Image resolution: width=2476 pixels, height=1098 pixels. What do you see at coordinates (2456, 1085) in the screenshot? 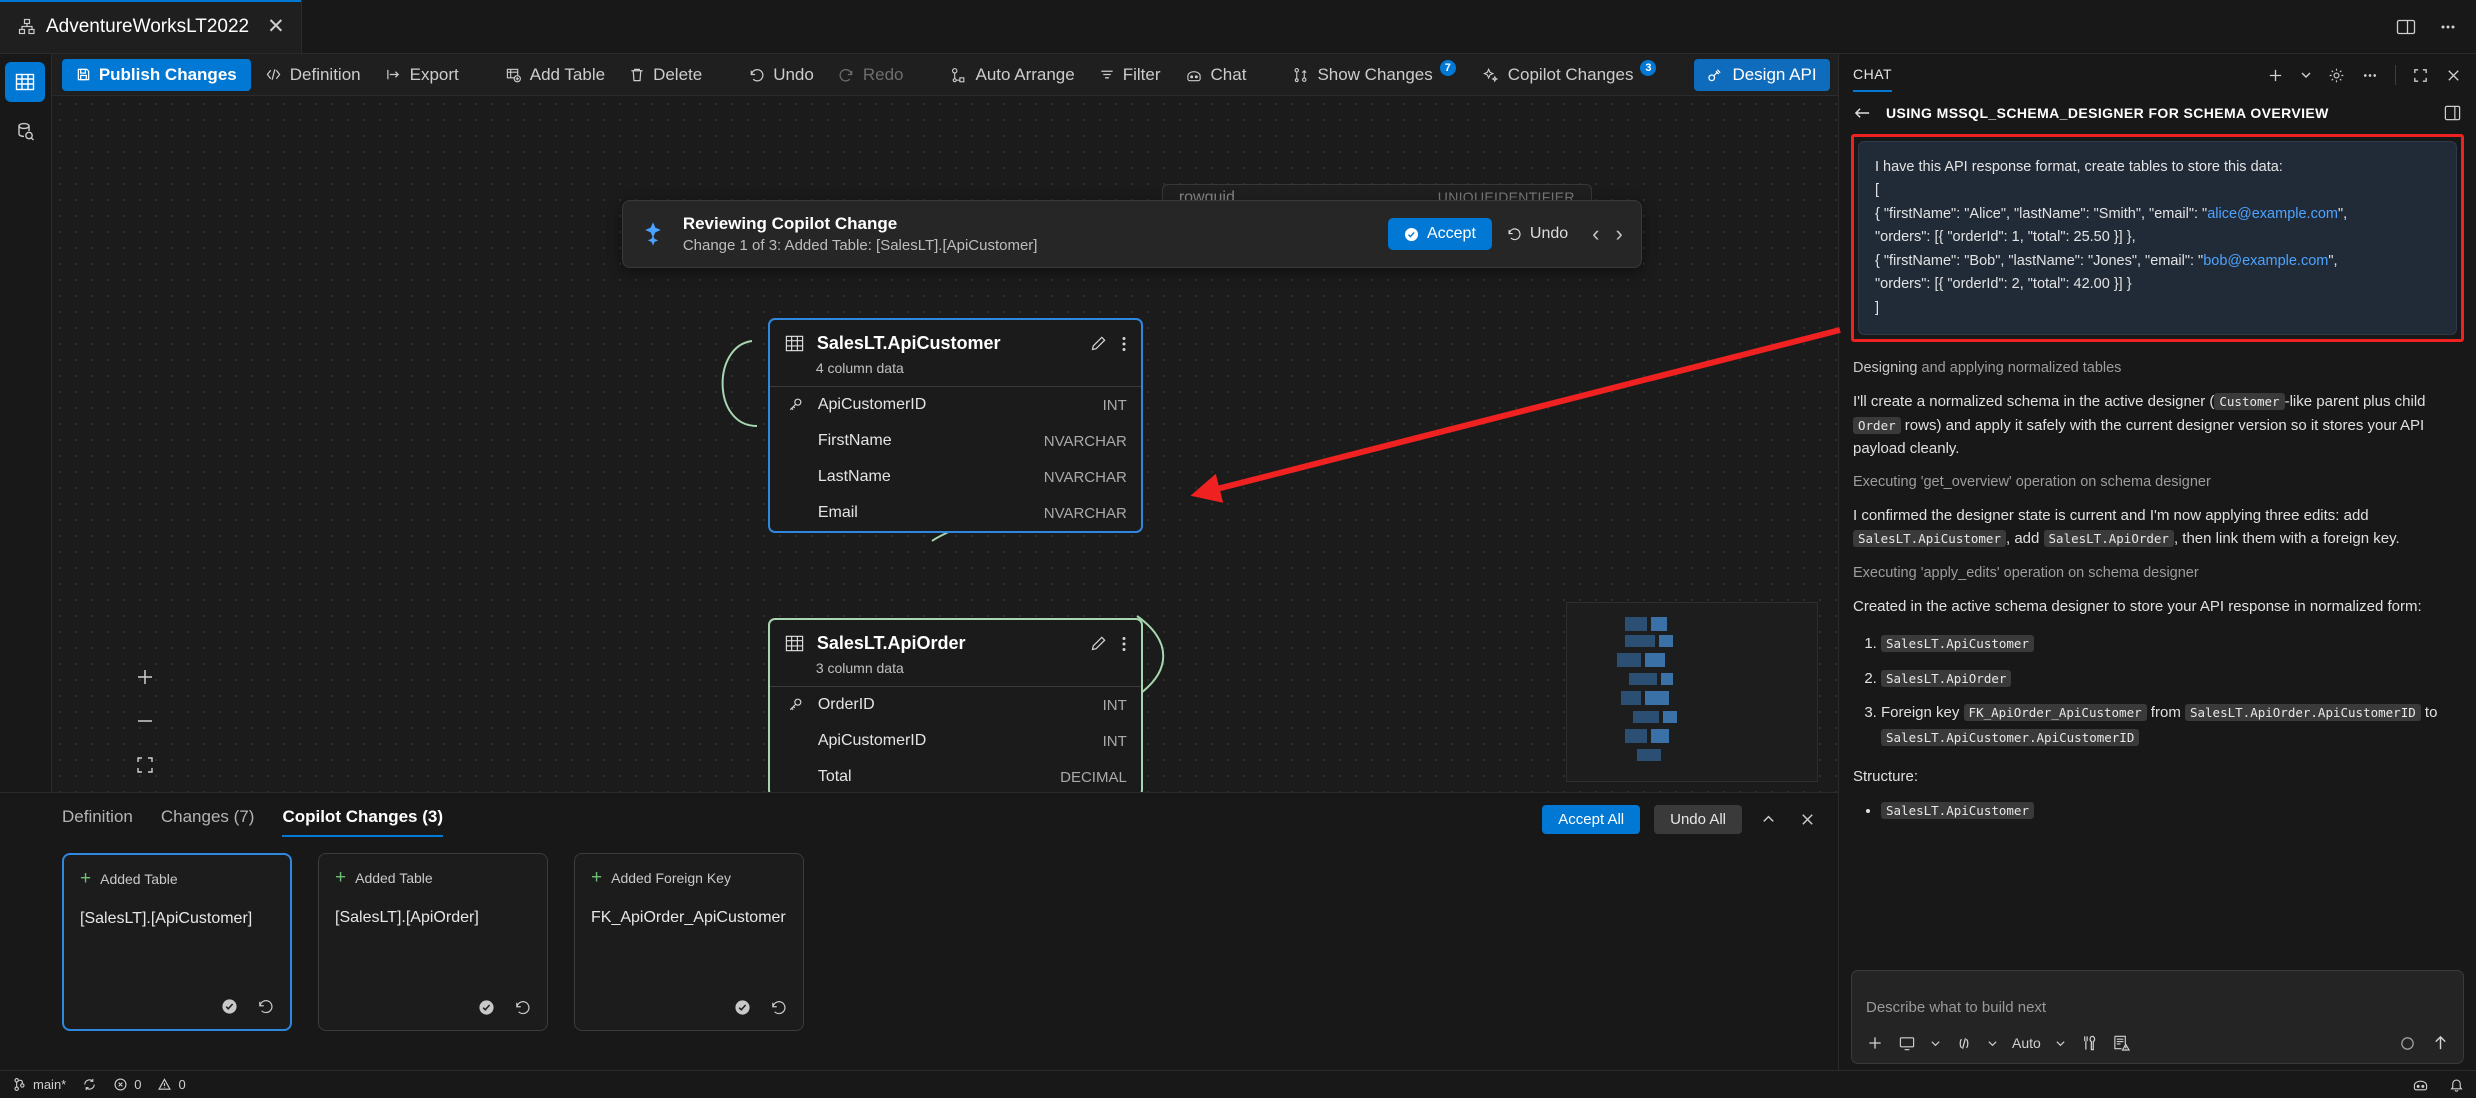
I see `bell-icon` at bounding box center [2456, 1085].